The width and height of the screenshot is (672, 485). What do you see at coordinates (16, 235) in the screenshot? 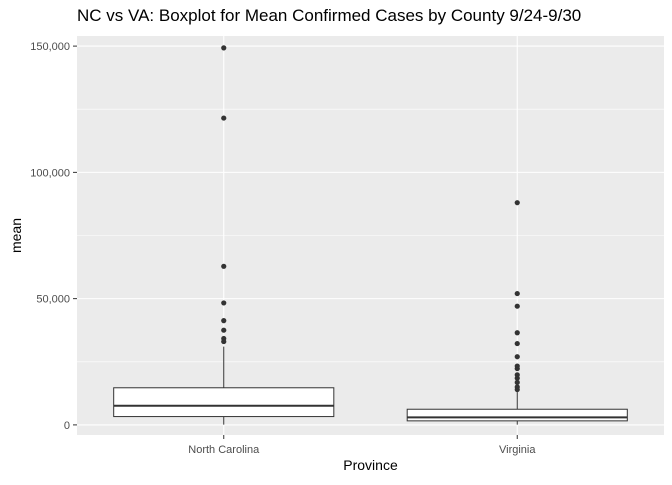
I see `y-axis-title: mean` at bounding box center [16, 235].